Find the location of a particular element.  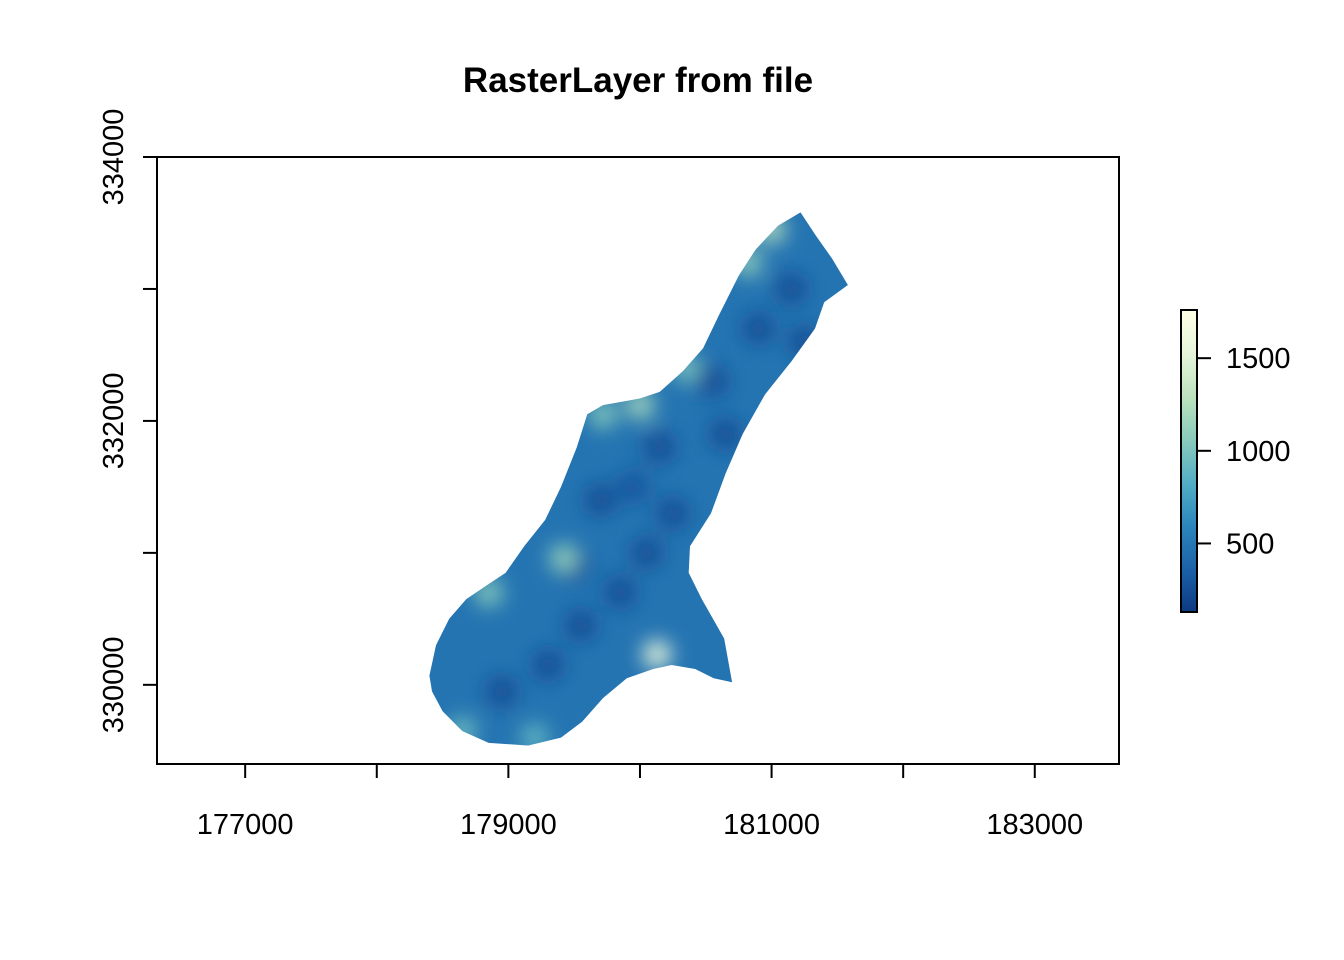

x-tick-label-0: 177000 is located at coordinates (245, 825).